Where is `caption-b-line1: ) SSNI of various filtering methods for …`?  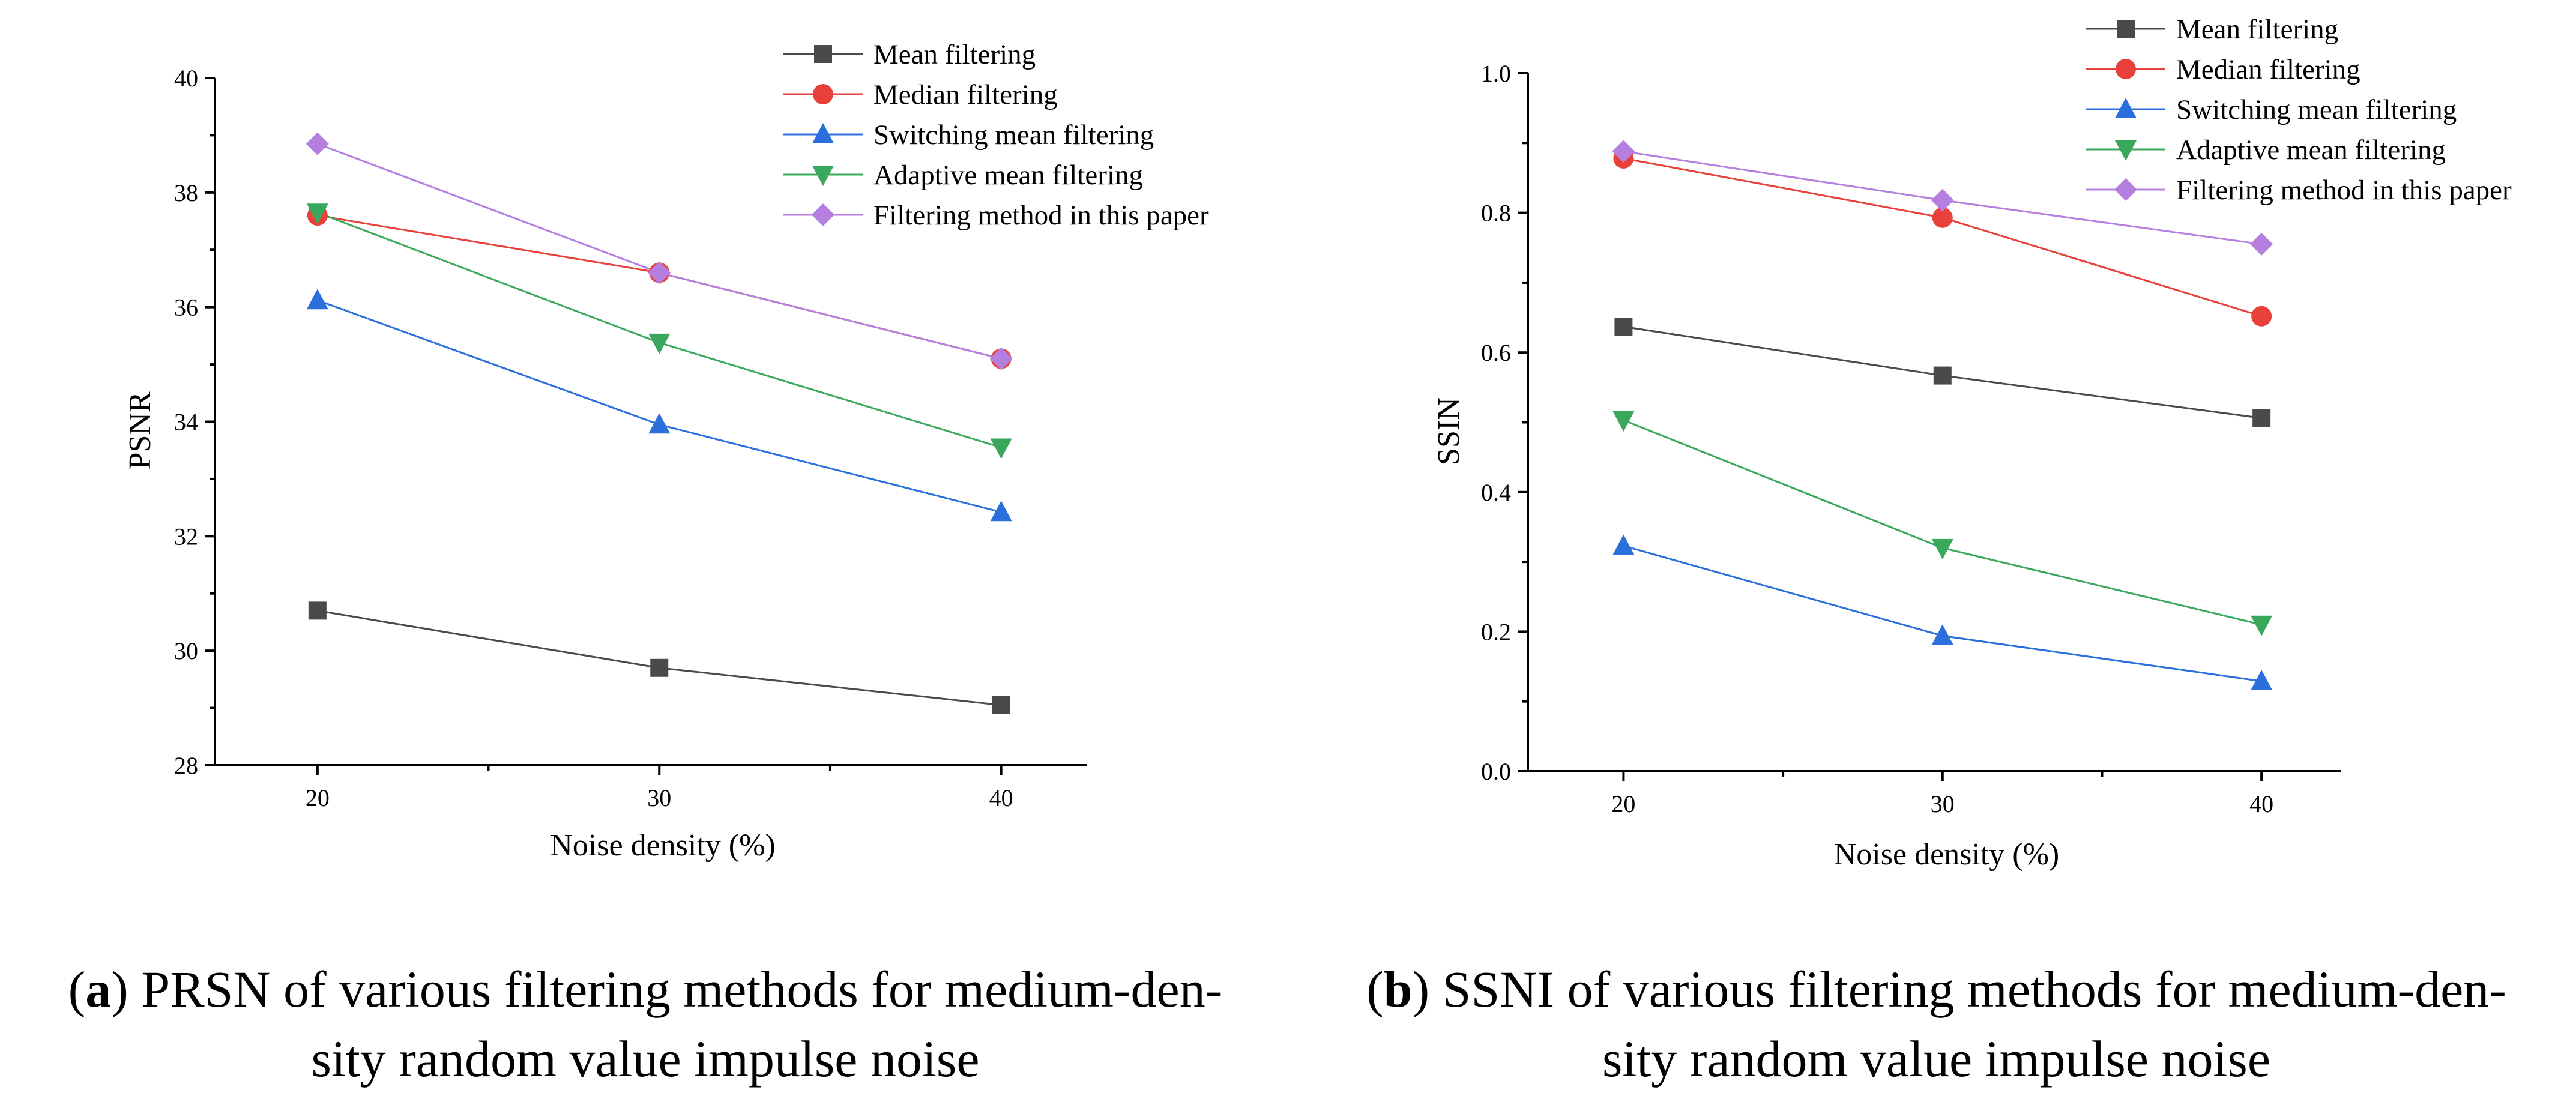 caption-b-line1: ) SSNI of various filtering methods for … is located at coordinates (1959, 989).